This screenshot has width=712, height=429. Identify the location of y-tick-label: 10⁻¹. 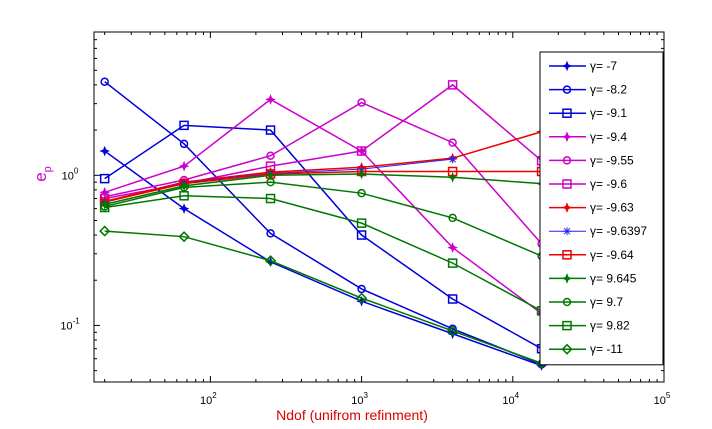
(70, 324).